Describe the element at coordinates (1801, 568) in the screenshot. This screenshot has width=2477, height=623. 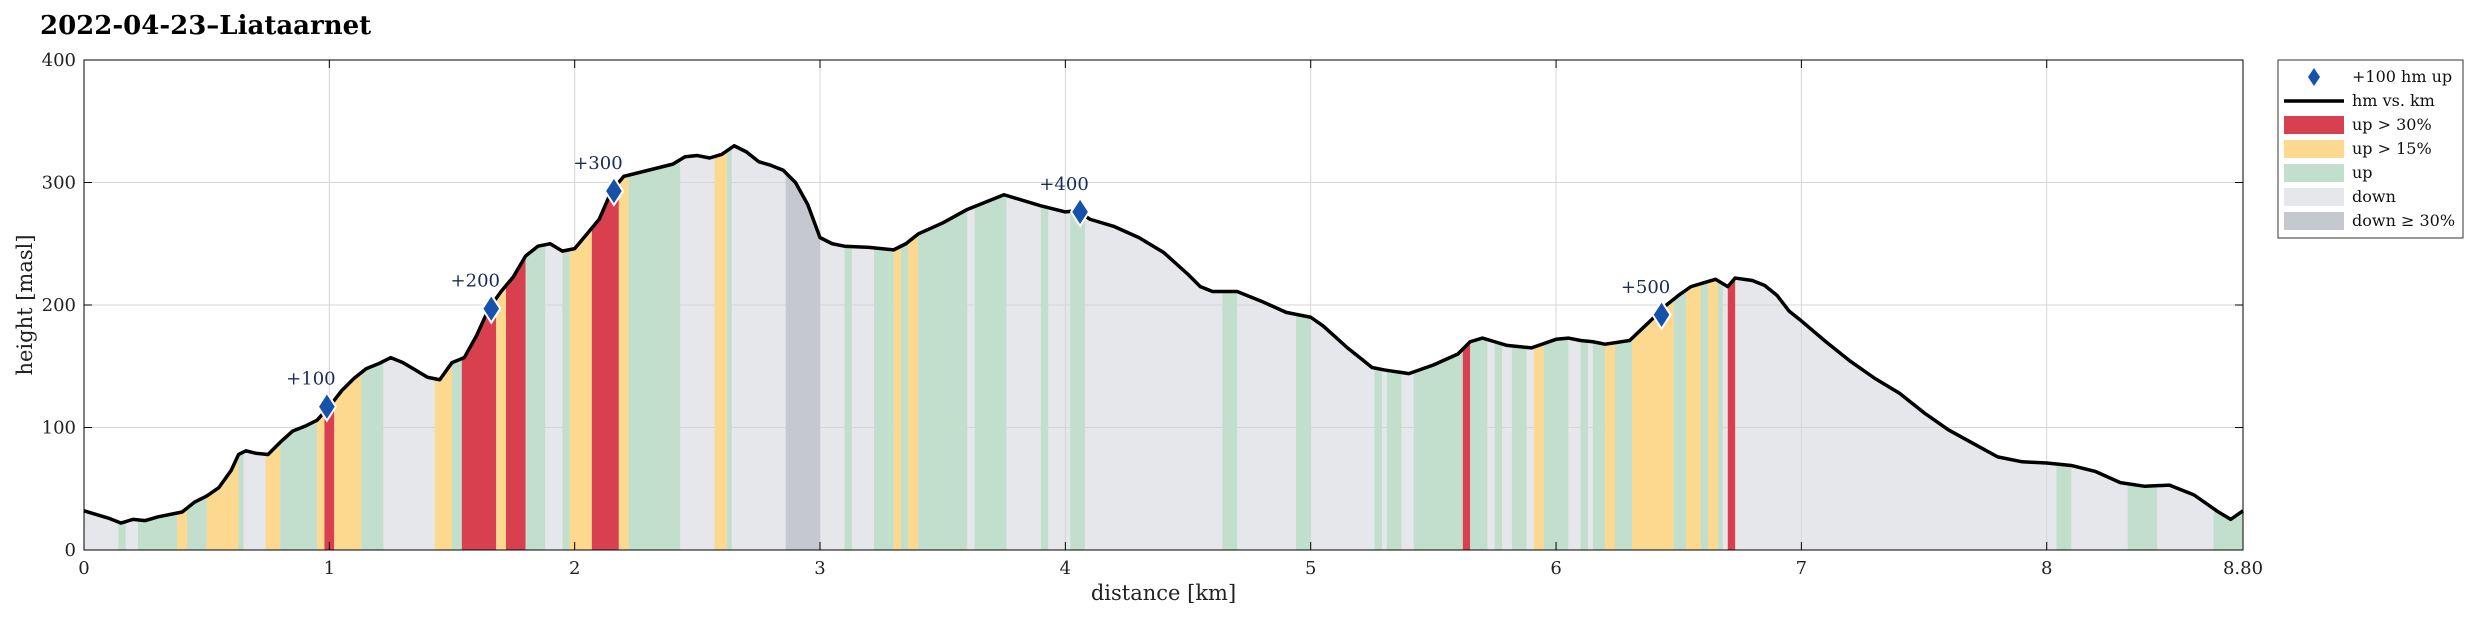
I see `x-tick-label: 7` at that location.